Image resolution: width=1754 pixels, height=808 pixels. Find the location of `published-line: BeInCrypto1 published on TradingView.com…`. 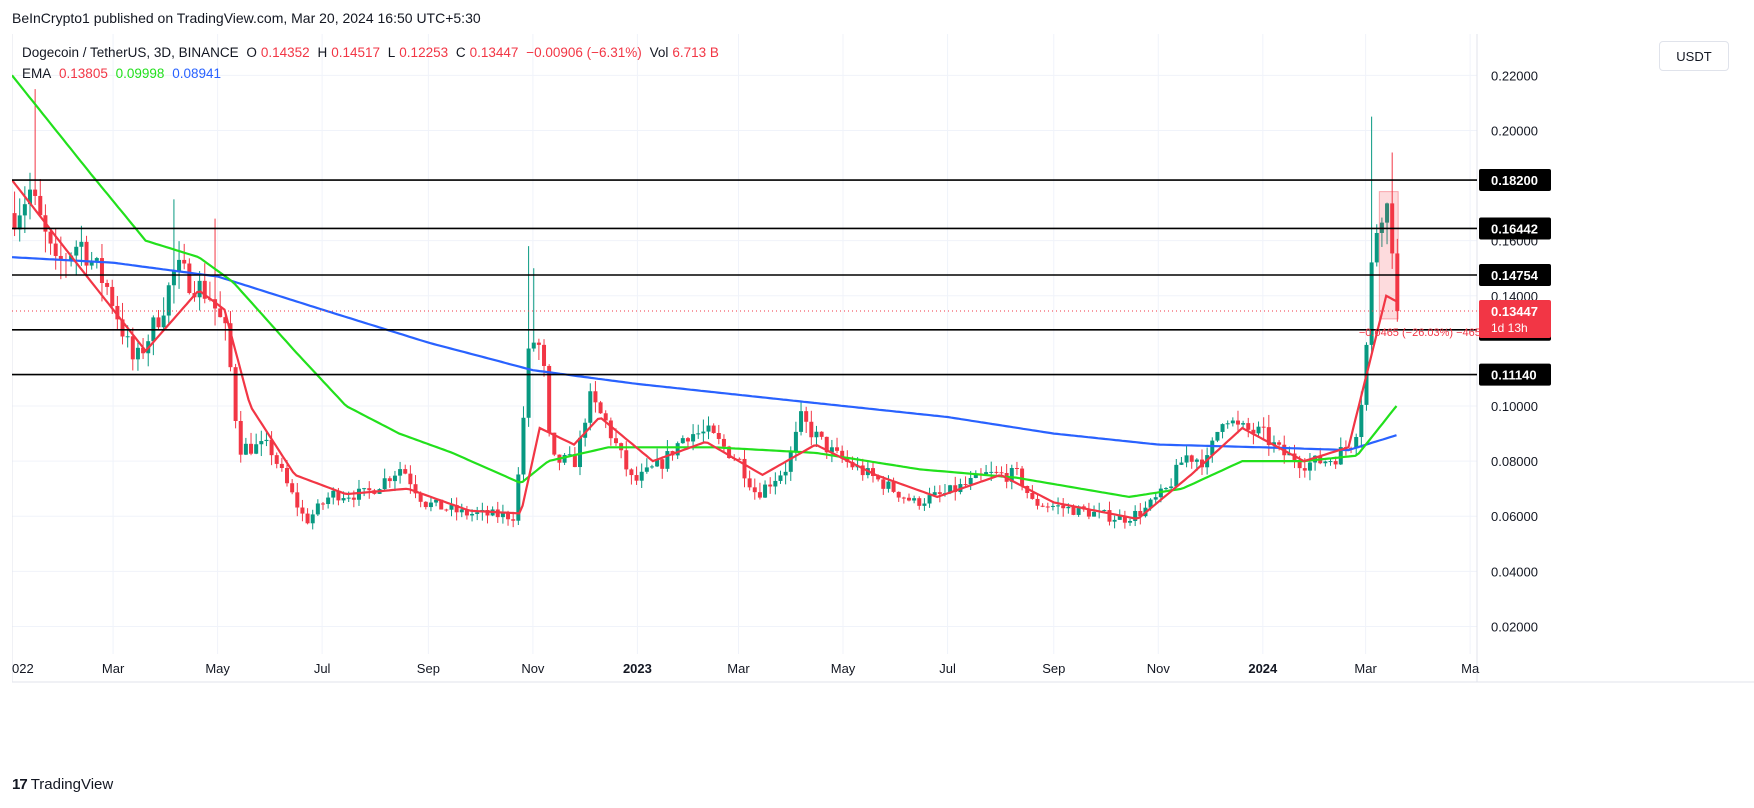

published-line: BeInCrypto1 published on TradingView.com… is located at coordinates (246, 18).